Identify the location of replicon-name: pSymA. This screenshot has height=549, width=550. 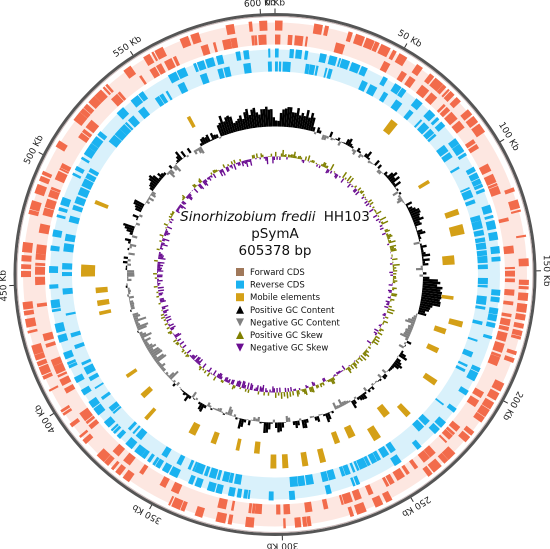
(275, 234).